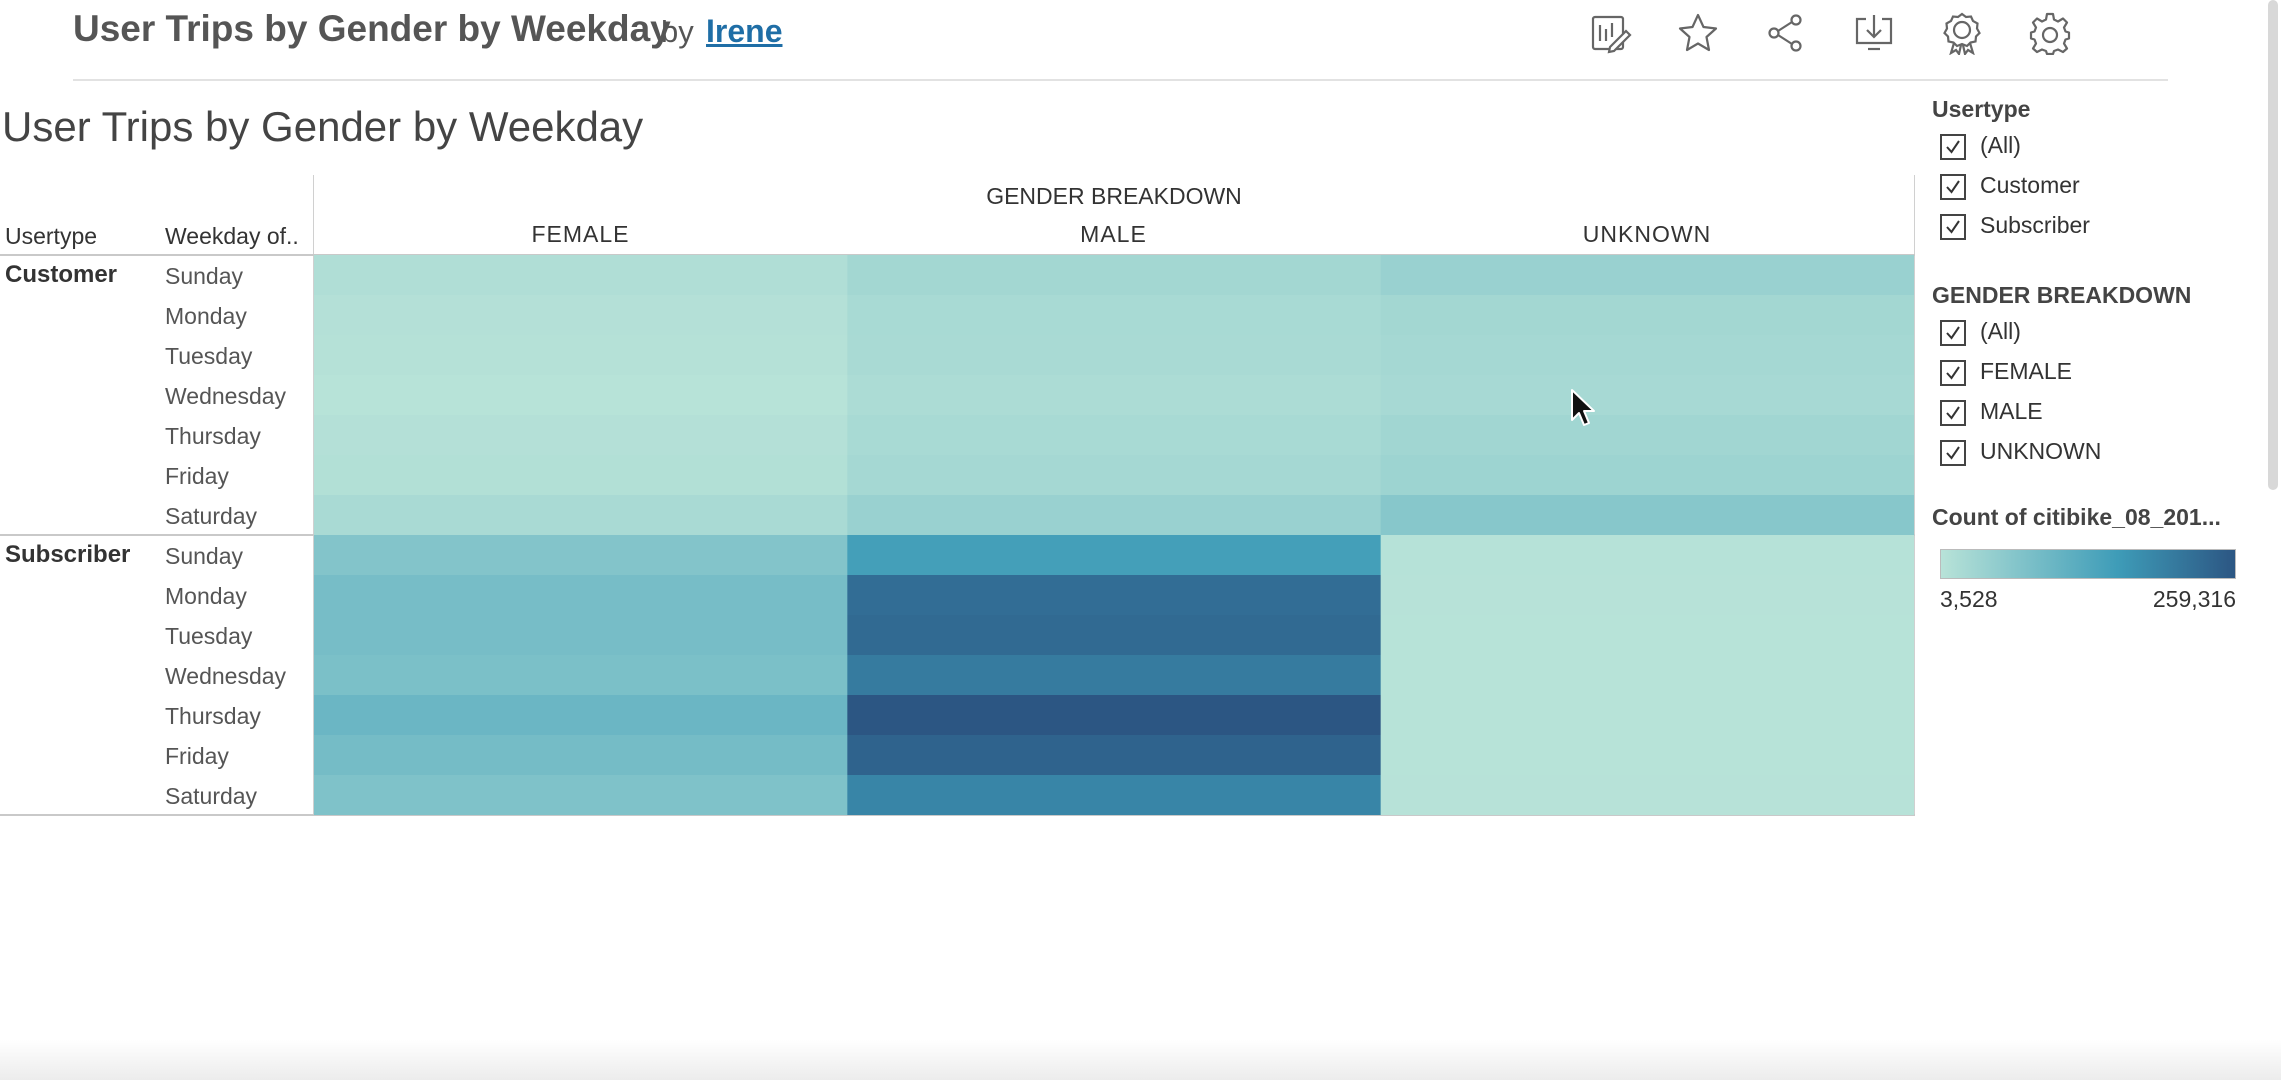 Image resolution: width=2281 pixels, height=1080 pixels. What do you see at coordinates (1140, 1060) in the screenshot?
I see `page-bottom-fade` at bounding box center [1140, 1060].